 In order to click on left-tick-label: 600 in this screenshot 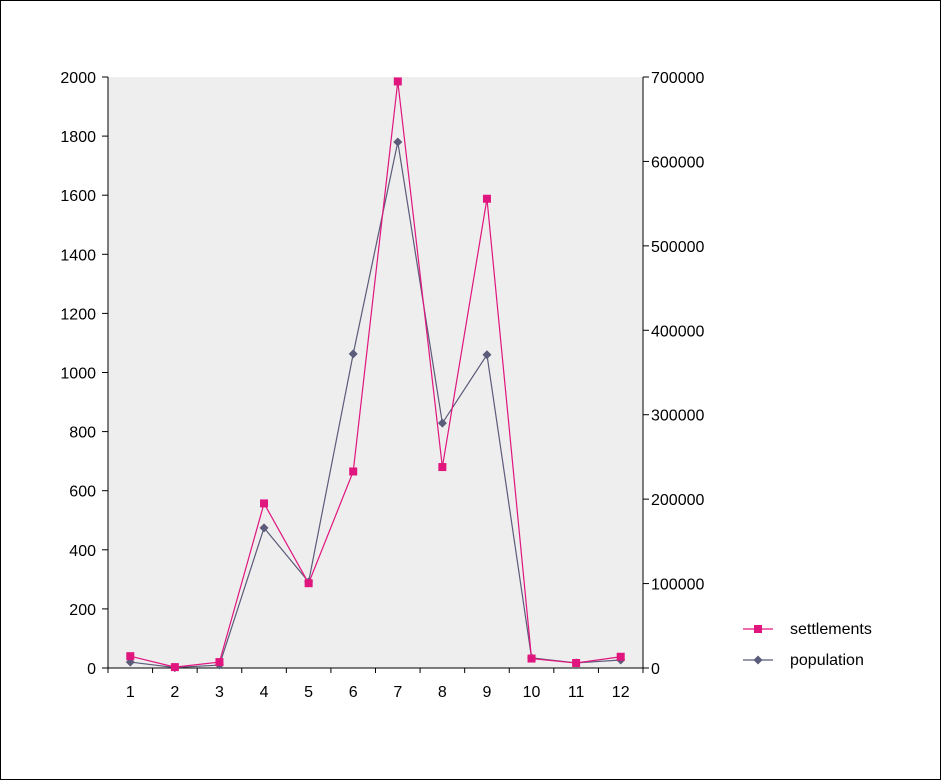, I will do `click(82, 492)`.